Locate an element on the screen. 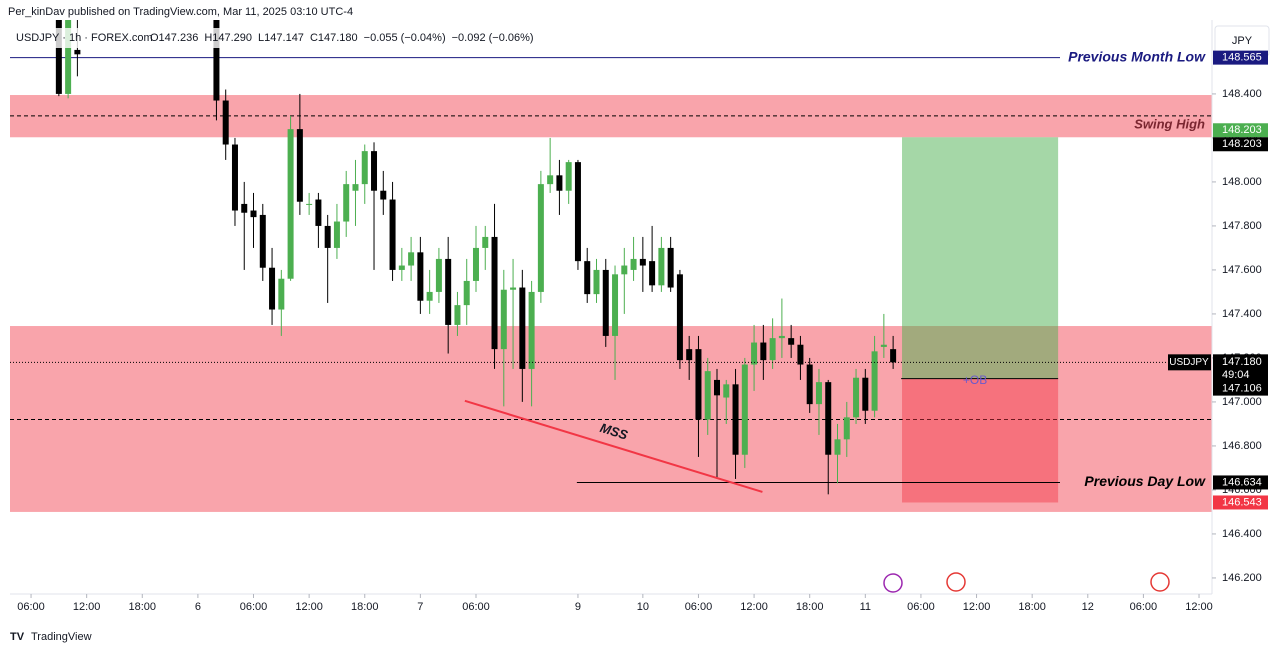 This screenshot has width=1280, height=653. entry-label: +OB is located at coordinates (975, 380).